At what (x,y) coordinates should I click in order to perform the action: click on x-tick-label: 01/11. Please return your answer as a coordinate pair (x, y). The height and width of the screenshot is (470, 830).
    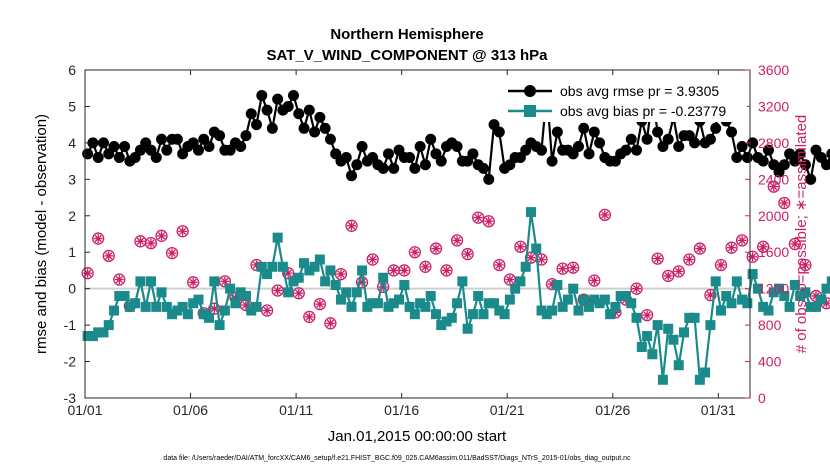
    Looking at the image, I should click on (296, 410).